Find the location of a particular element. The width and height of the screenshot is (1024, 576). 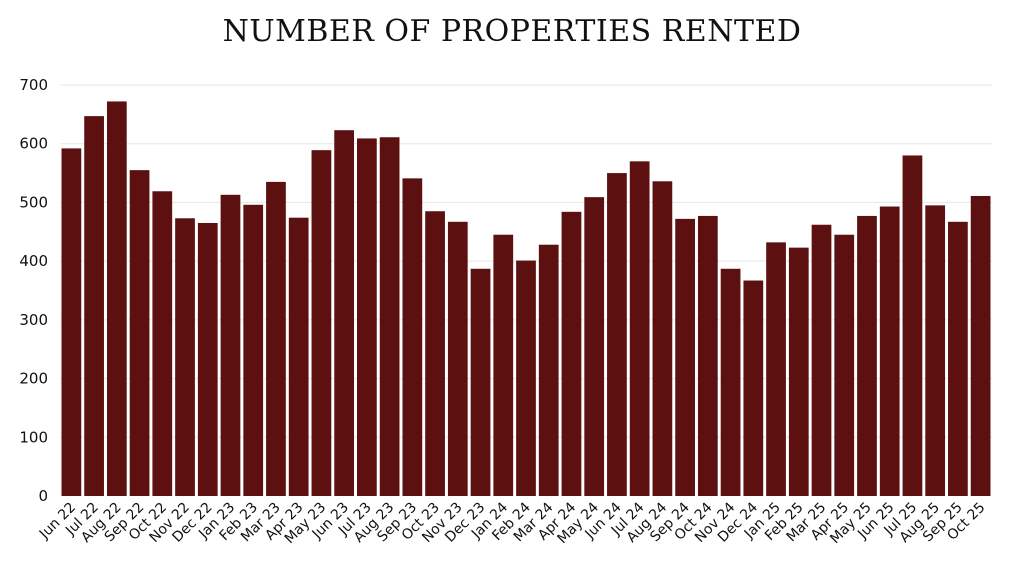

y-tick-label: 700 is located at coordinates (33, 85).